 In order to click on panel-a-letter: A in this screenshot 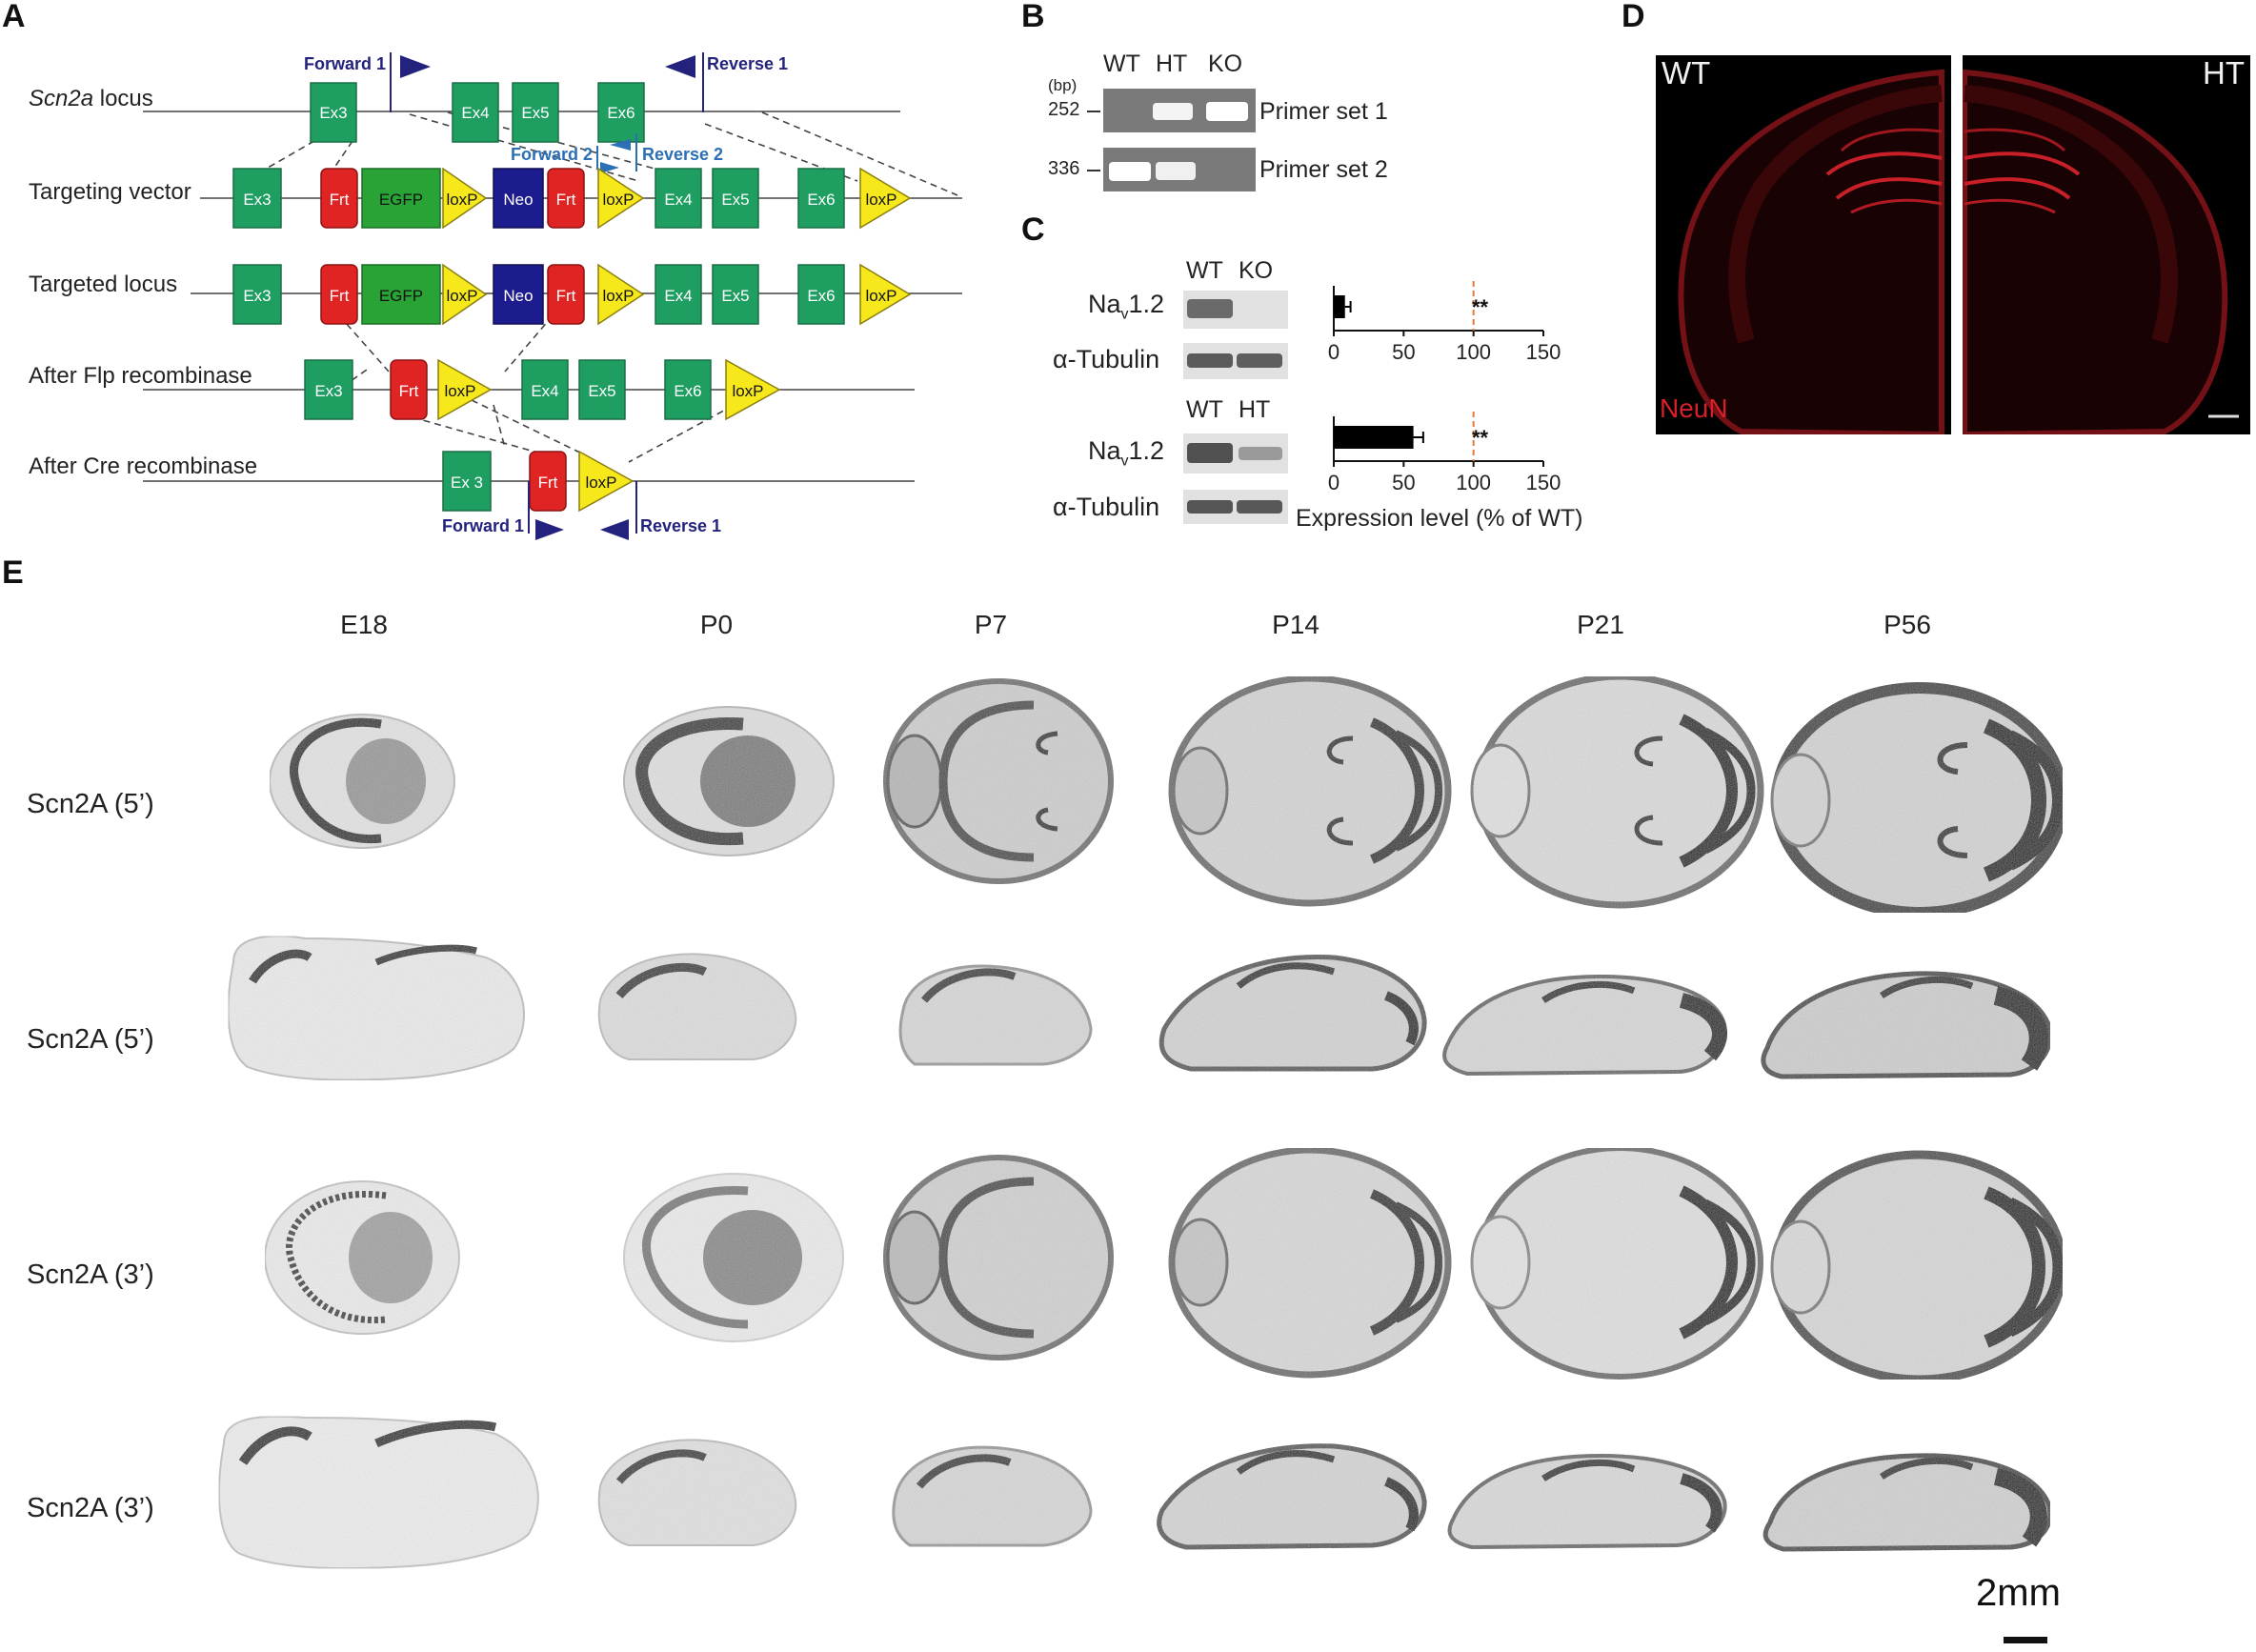, I will do `click(14, 17)`.